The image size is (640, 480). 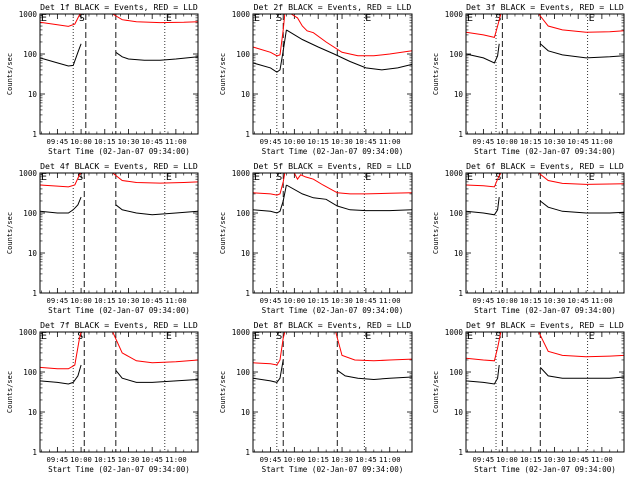 What do you see at coordinates (333, 325) in the screenshot?
I see `chart-title: Det 8f BLACK = Events, RED = LLD` at bounding box center [333, 325].